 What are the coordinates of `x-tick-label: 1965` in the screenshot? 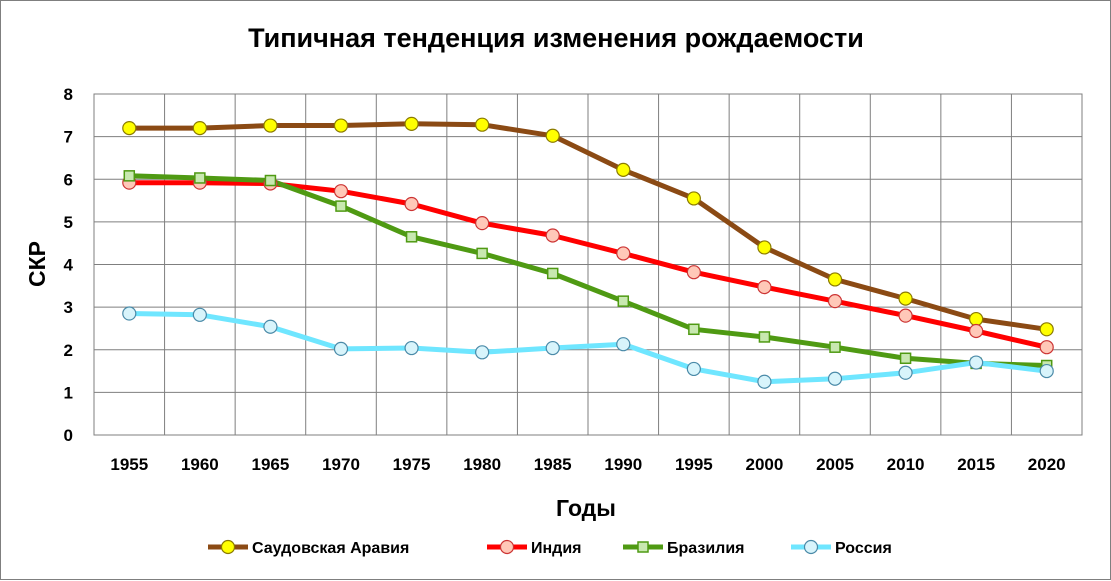 It's located at (271, 464).